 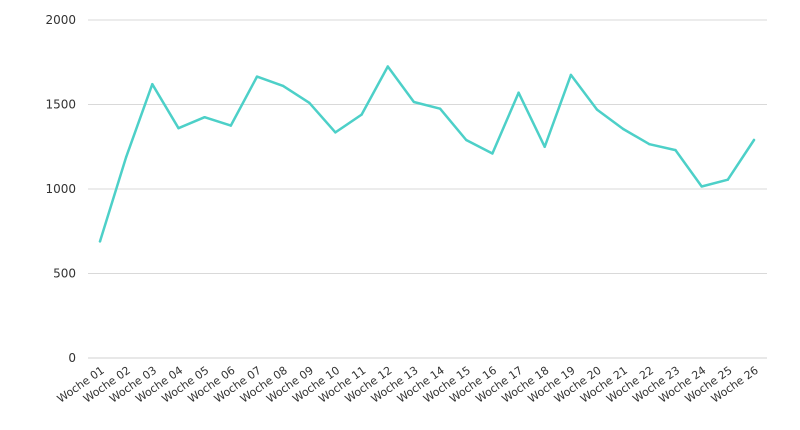 What do you see at coordinates (60, 105) in the screenshot?
I see `y-tick-label: 1500` at bounding box center [60, 105].